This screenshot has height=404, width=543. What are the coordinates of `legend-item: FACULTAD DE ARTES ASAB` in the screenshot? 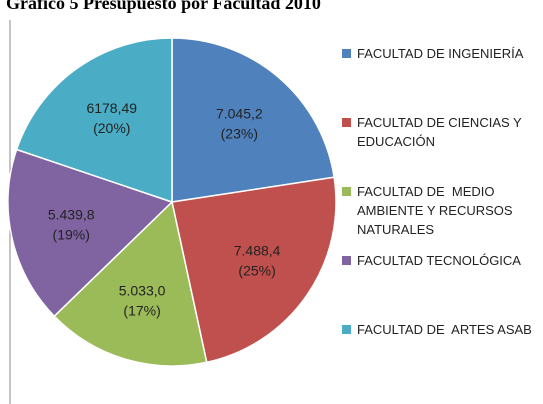 It's located at (440, 354).